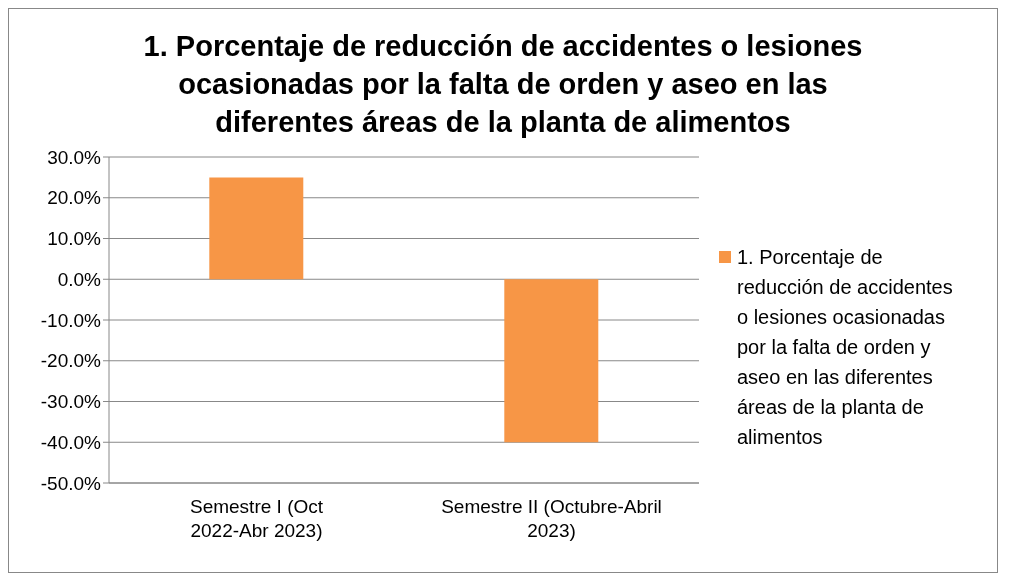  What do you see at coordinates (551, 518) in the screenshot?
I see `x-tick-label: Semestre II (Octubre-Abril 2023)` at bounding box center [551, 518].